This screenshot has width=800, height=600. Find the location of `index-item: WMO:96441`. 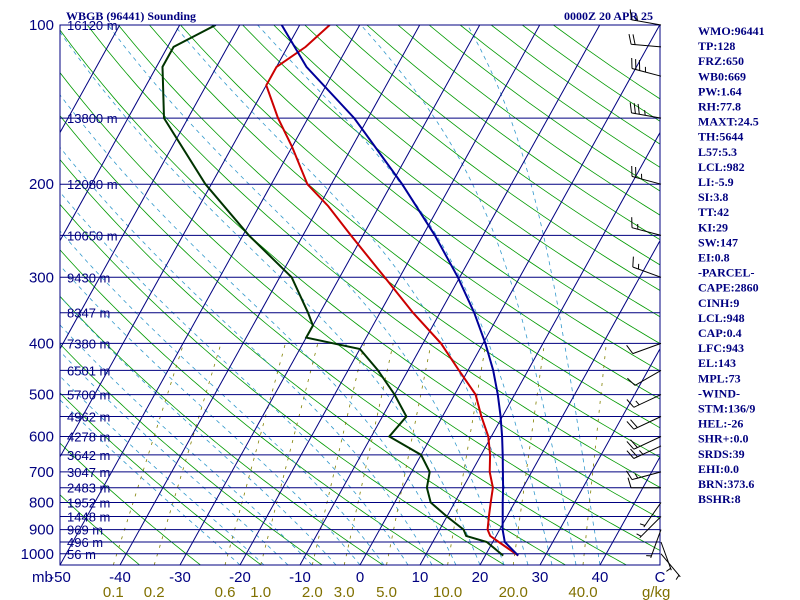

index-item: WMO:96441 is located at coordinates (731, 31).